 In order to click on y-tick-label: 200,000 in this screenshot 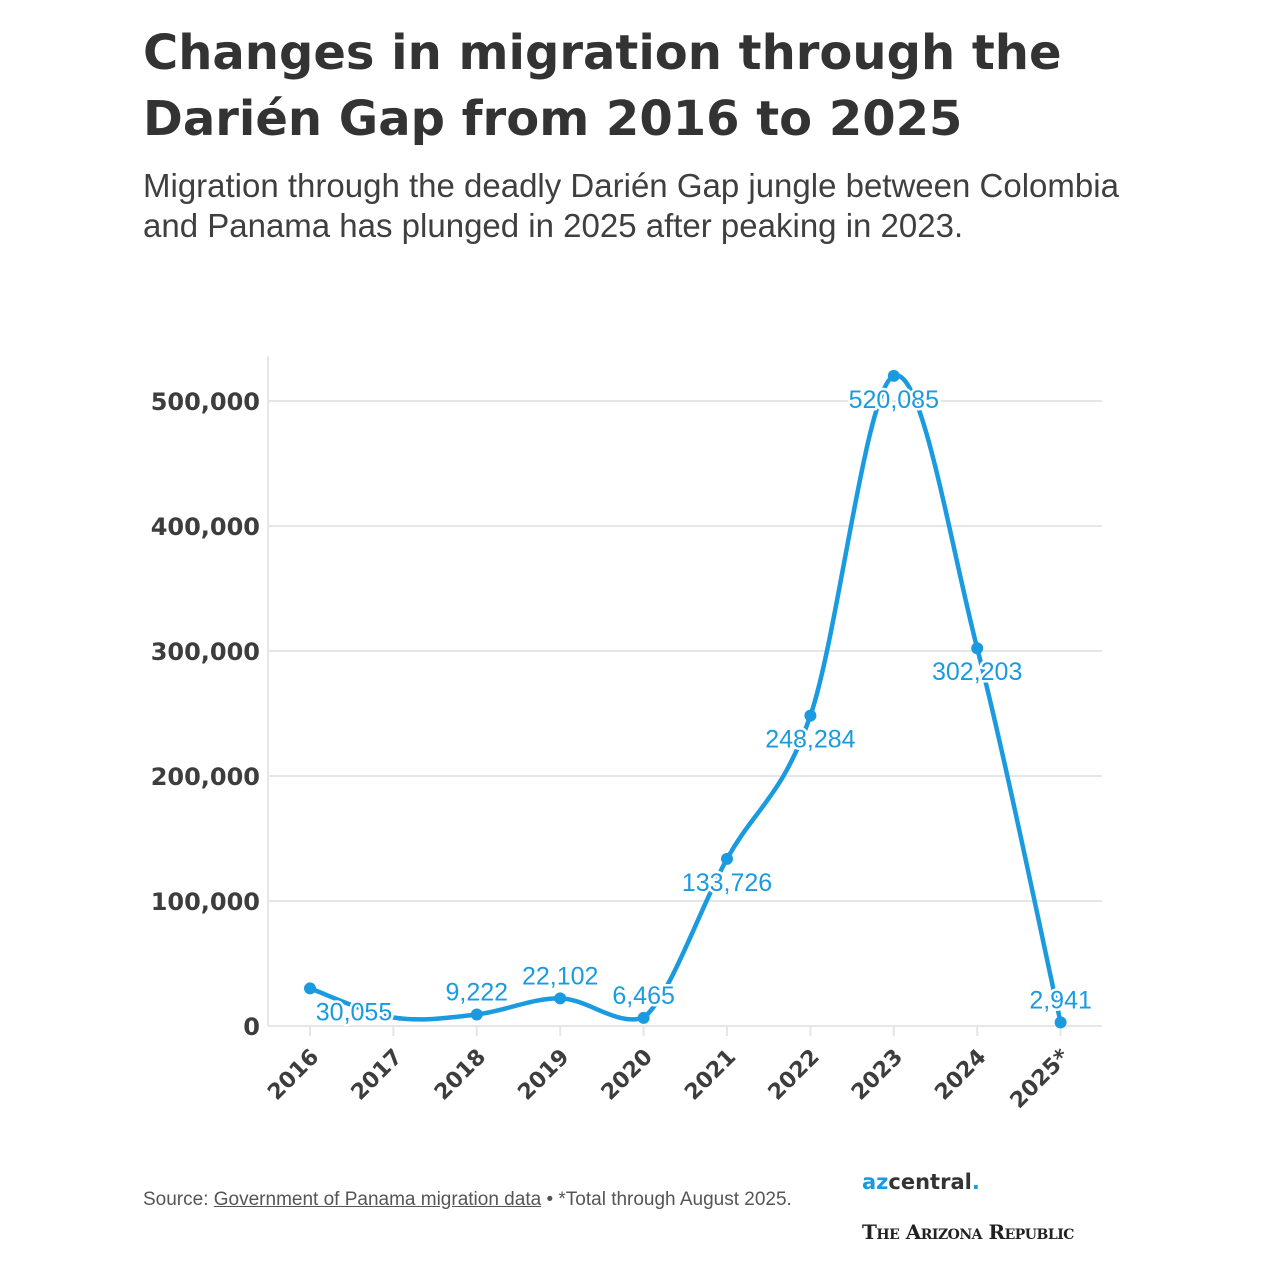, I will do `click(205, 777)`.